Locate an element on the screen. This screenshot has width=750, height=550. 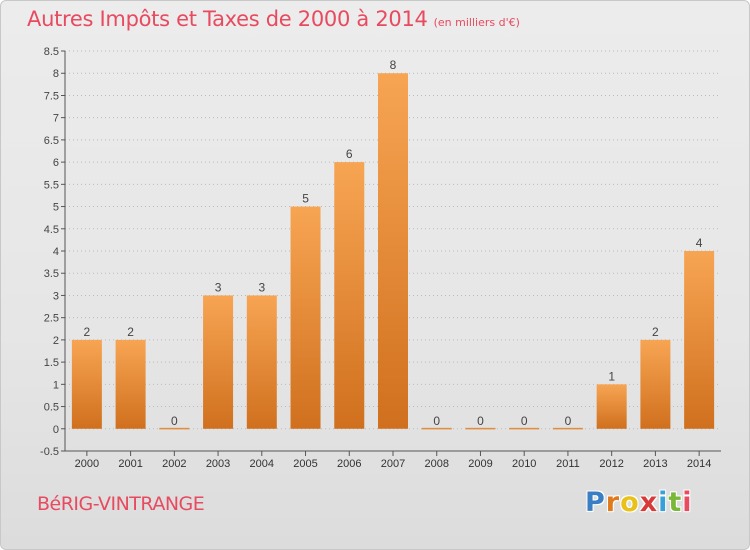
proxiti-logo: Proxiti is located at coordinates (639, 502).